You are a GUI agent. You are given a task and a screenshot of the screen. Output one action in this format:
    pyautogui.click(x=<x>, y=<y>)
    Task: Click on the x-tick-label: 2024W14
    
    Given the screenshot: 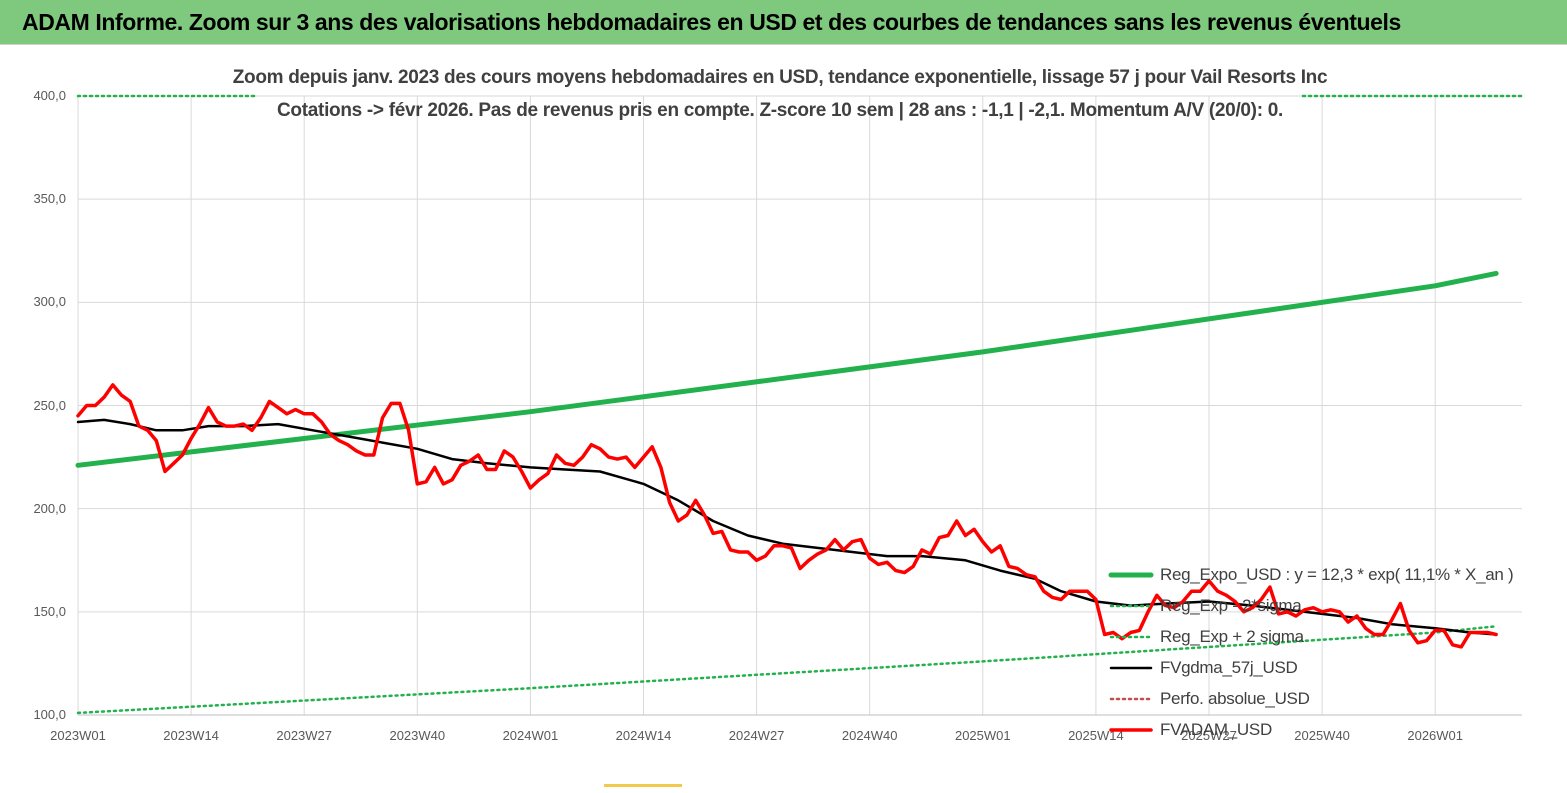 What is the action you would take?
    pyautogui.click(x=643, y=735)
    